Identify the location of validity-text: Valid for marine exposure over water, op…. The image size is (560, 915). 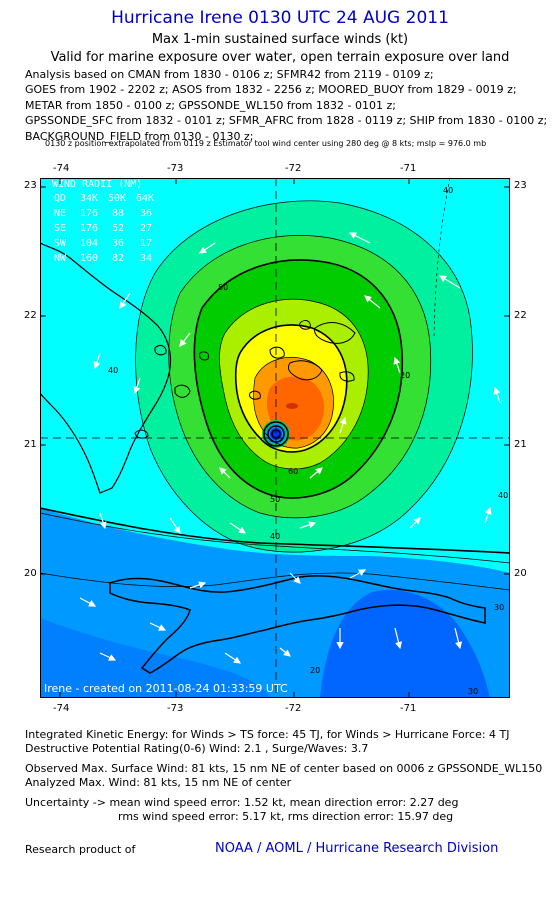
(280, 57).